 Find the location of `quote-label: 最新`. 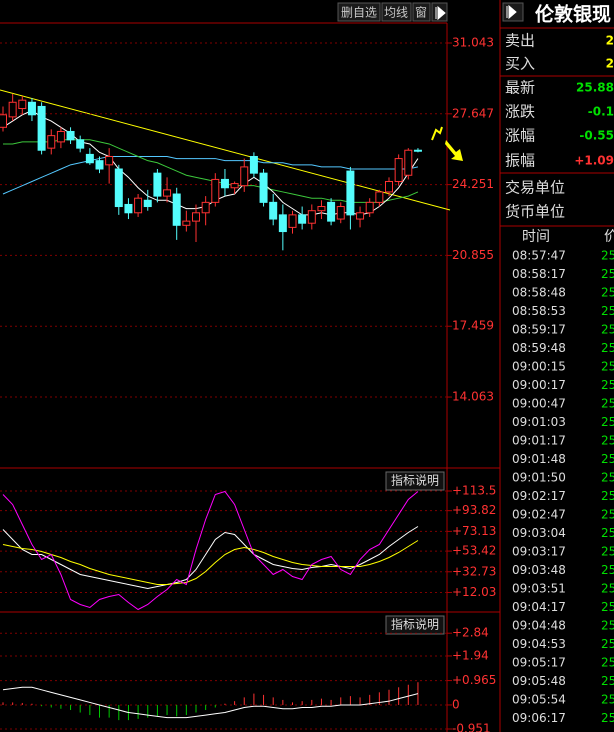

quote-label: 最新 is located at coordinates (520, 88).